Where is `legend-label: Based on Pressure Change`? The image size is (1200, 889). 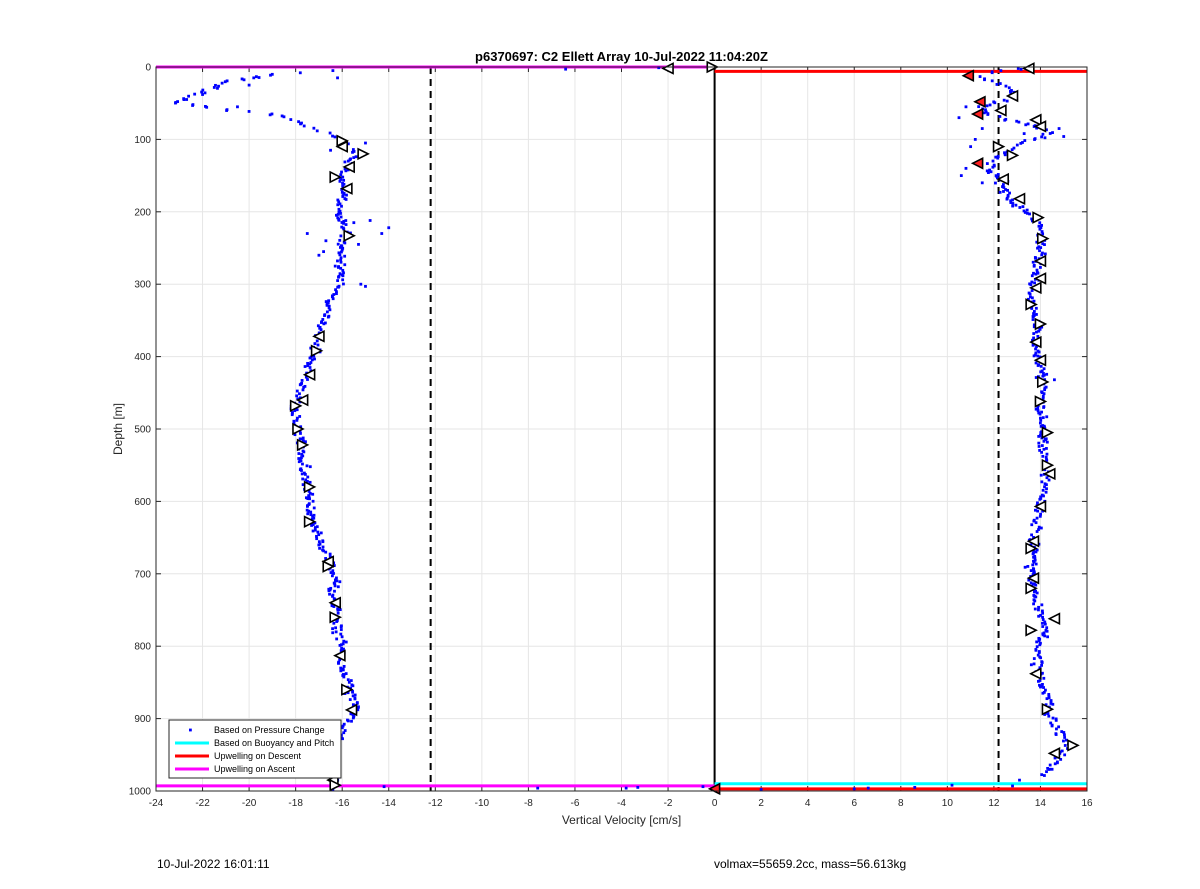
legend-label: Based on Pressure Change is located at coordinates (269, 730).